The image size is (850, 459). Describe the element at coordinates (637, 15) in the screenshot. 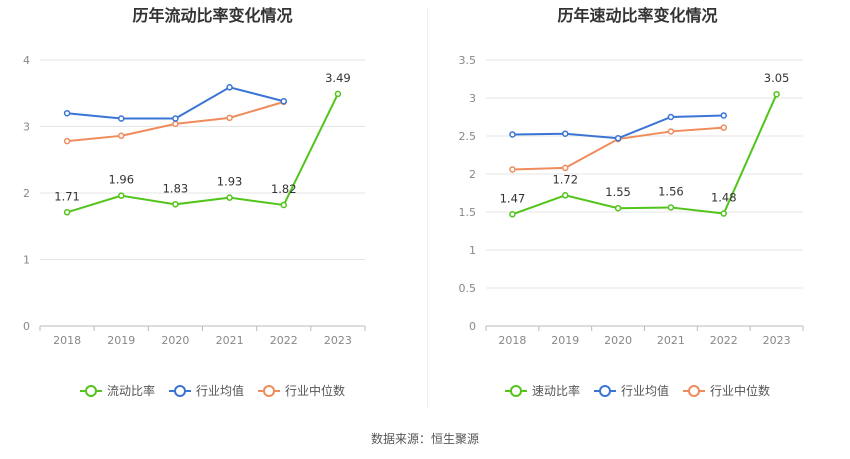

I see `chart-title: 历年速动比率变化情况` at that location.